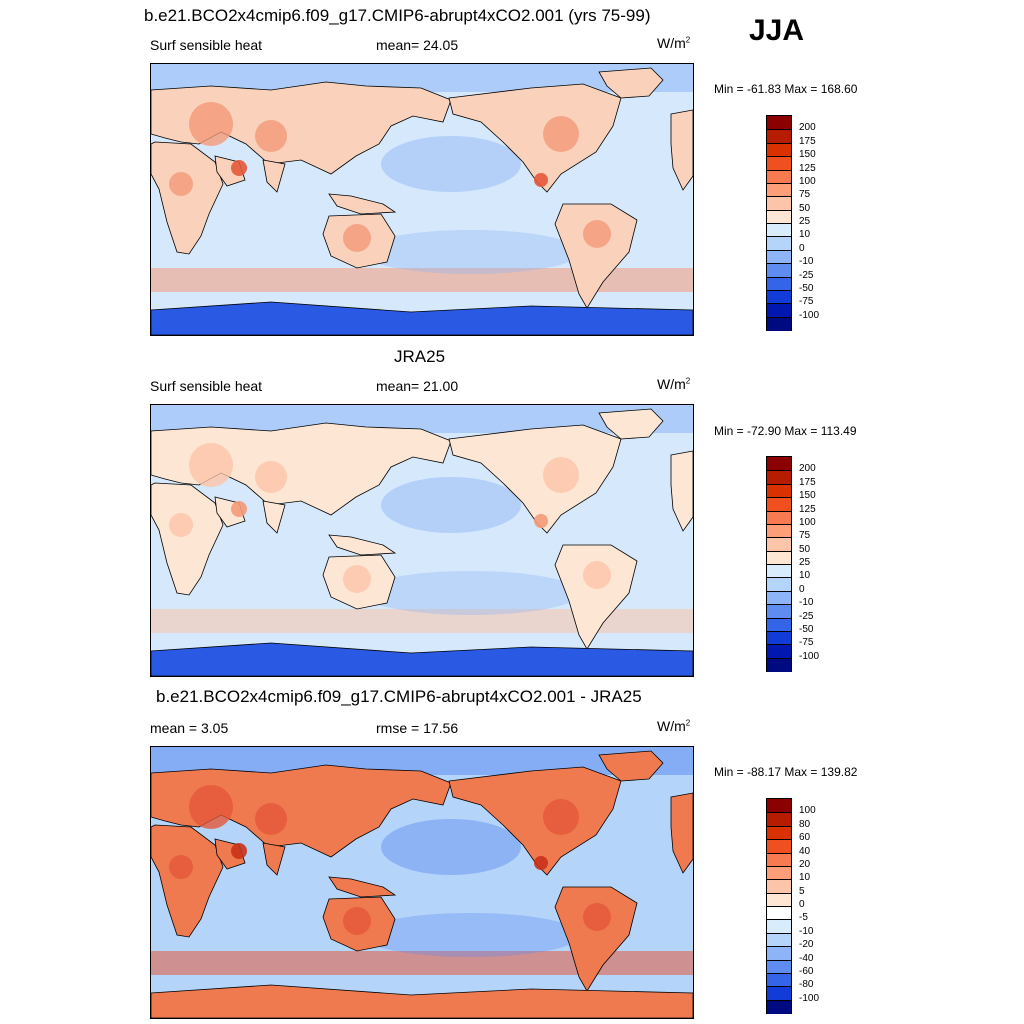  I want to click on colorbar-tick-label: -40, so click(806, 958).